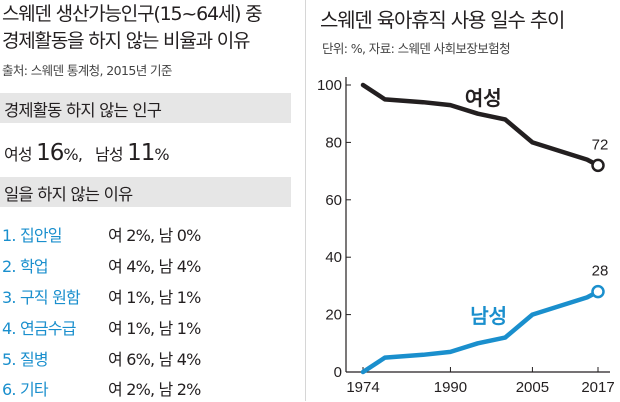 Image resolution: width=620 pixels, height=402 pixels. I want to click on chart-title: 스웨덴 육아휴직 사용 일수 추이, so click(442, 20).